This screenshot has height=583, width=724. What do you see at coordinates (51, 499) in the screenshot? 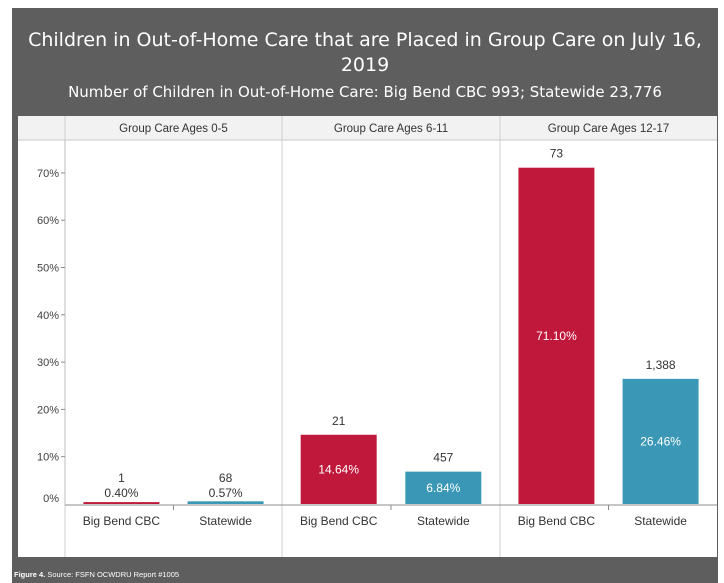
I see `y-tick-label: 0%` at bounding box center [51, 499].